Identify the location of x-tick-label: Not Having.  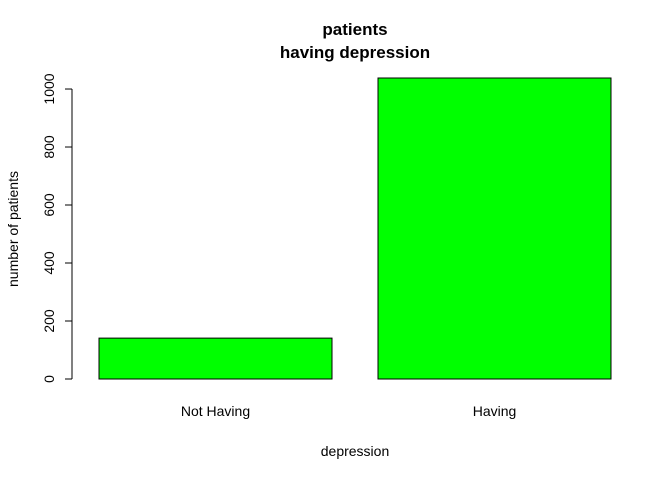
(215, 411).